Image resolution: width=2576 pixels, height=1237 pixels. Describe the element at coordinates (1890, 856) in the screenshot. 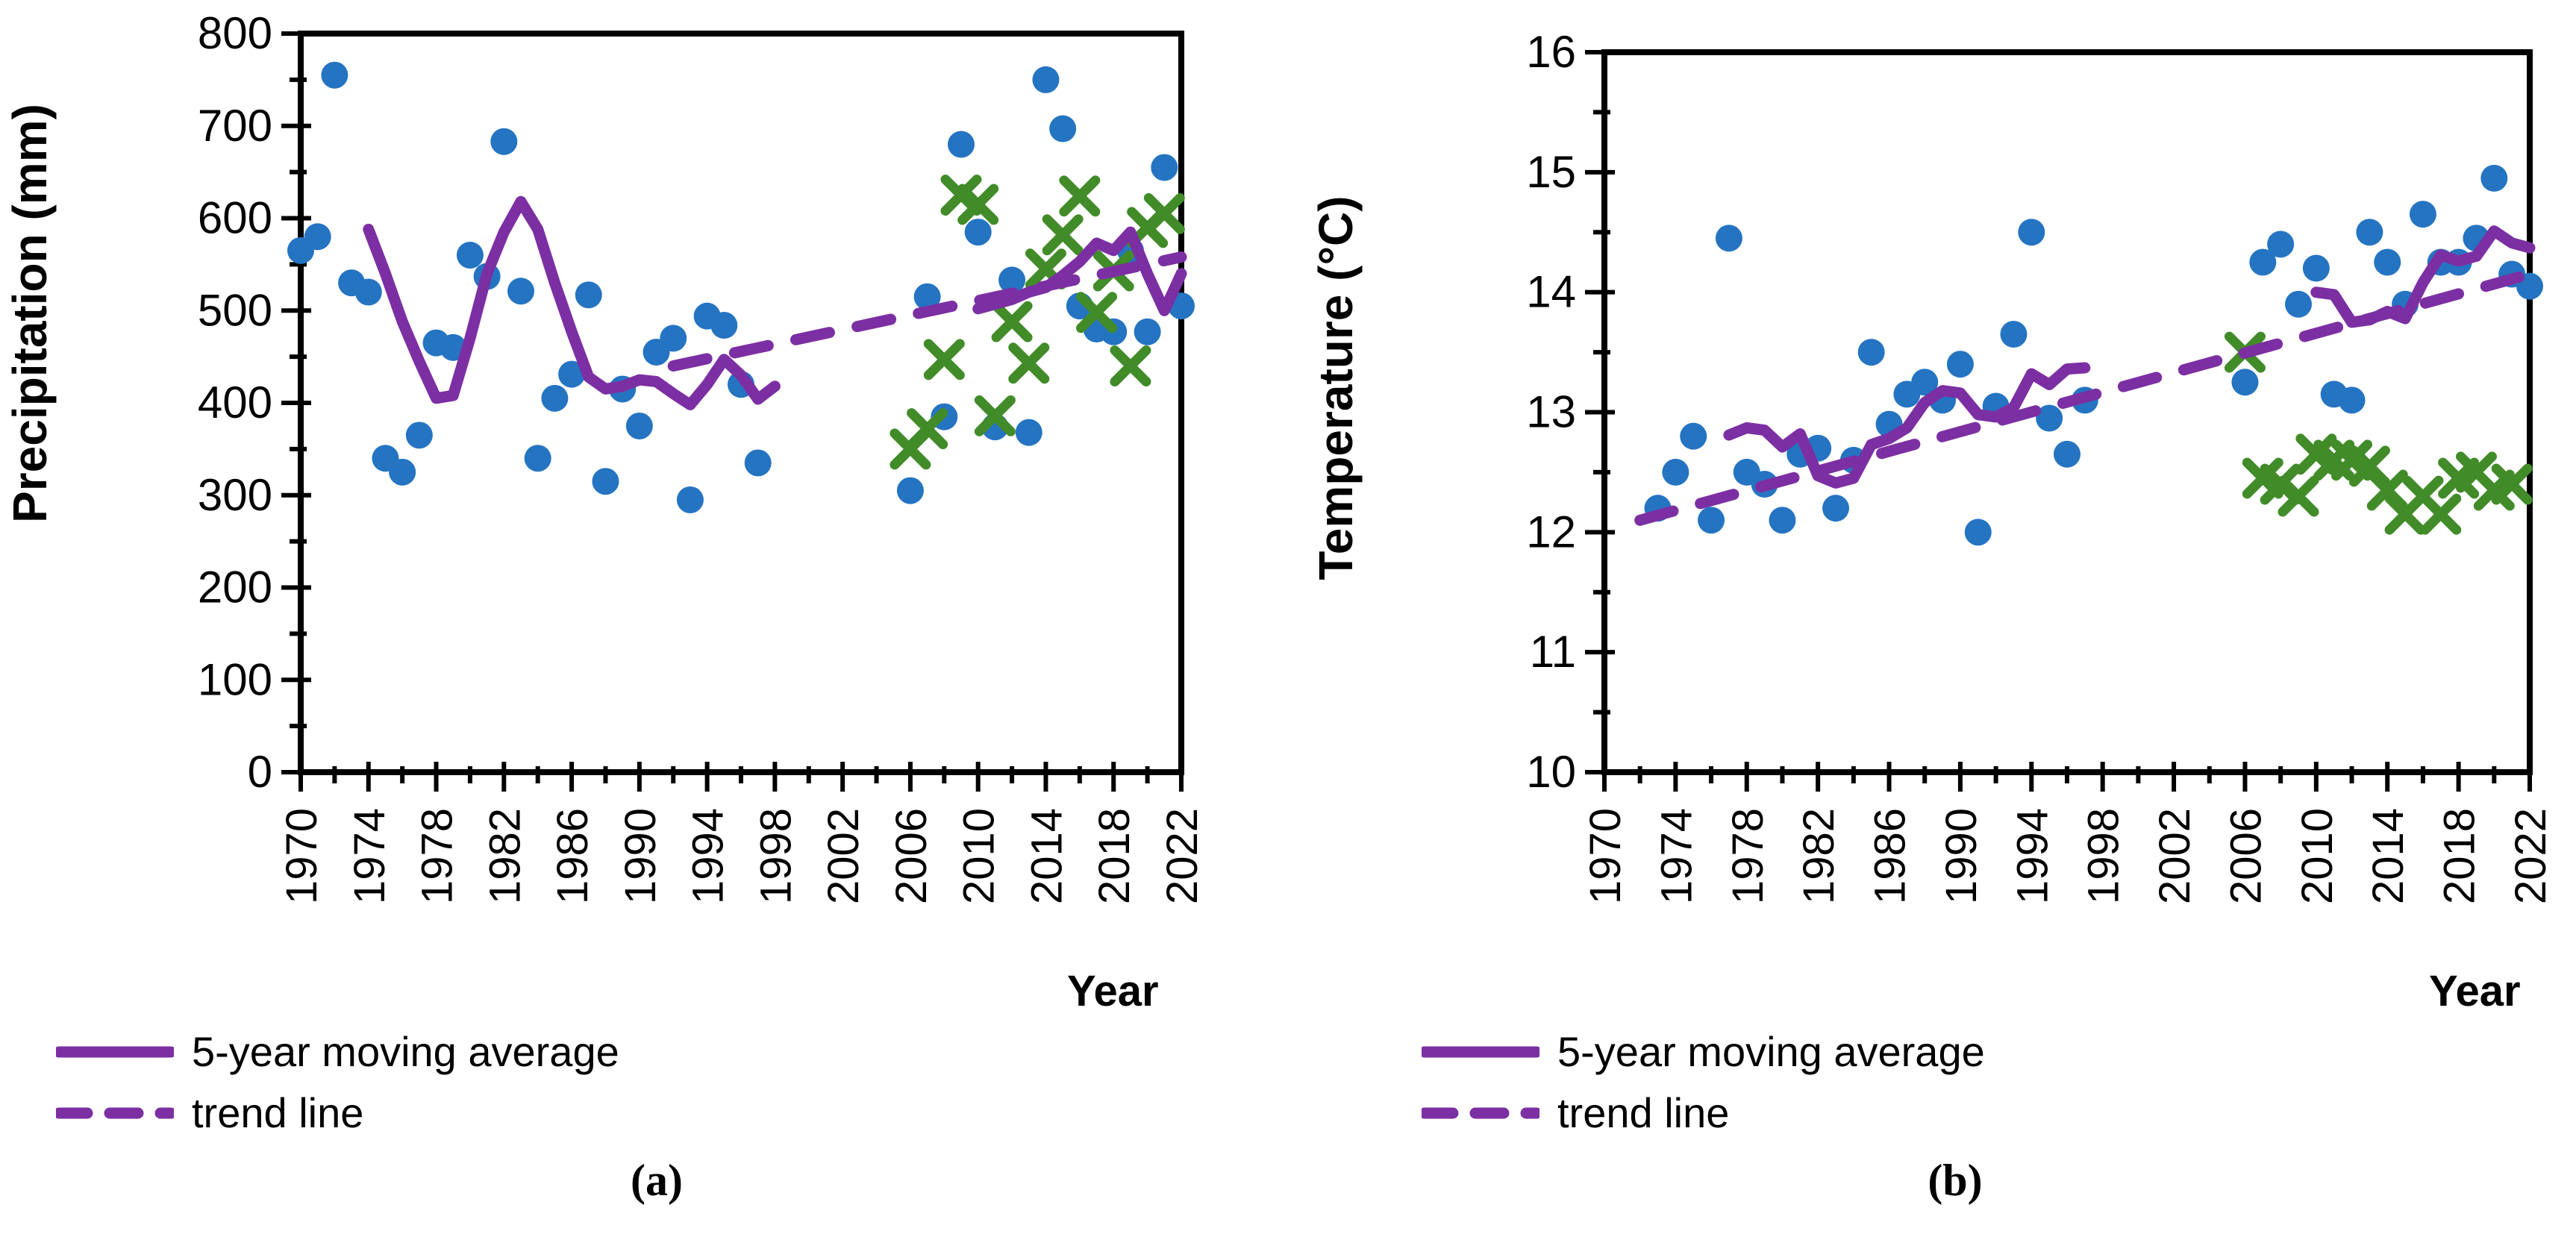

I see `x-tick-label: 1986` at that location.